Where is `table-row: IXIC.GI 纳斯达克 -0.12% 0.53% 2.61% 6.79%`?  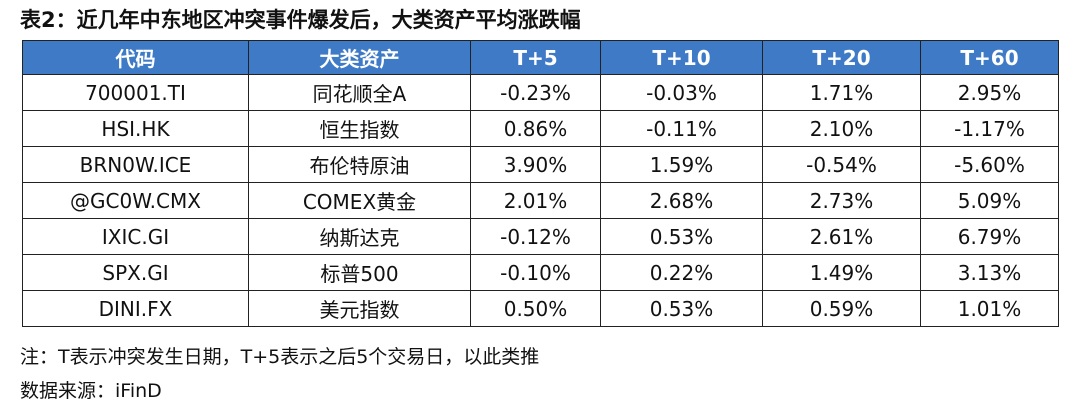 table-row: IXIC.GI 纳斯达克 -0.12% 0.53% 2.61% 6.79% is located at coordinates (540, 236).